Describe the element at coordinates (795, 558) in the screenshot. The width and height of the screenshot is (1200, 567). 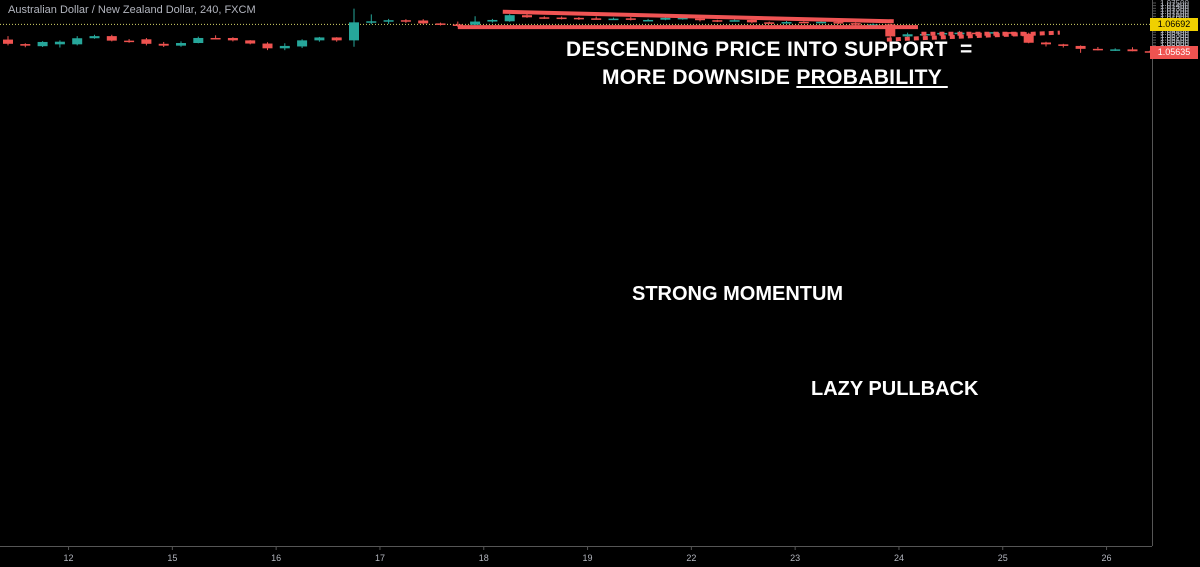
I see `x-tick-label: 23` at that location.